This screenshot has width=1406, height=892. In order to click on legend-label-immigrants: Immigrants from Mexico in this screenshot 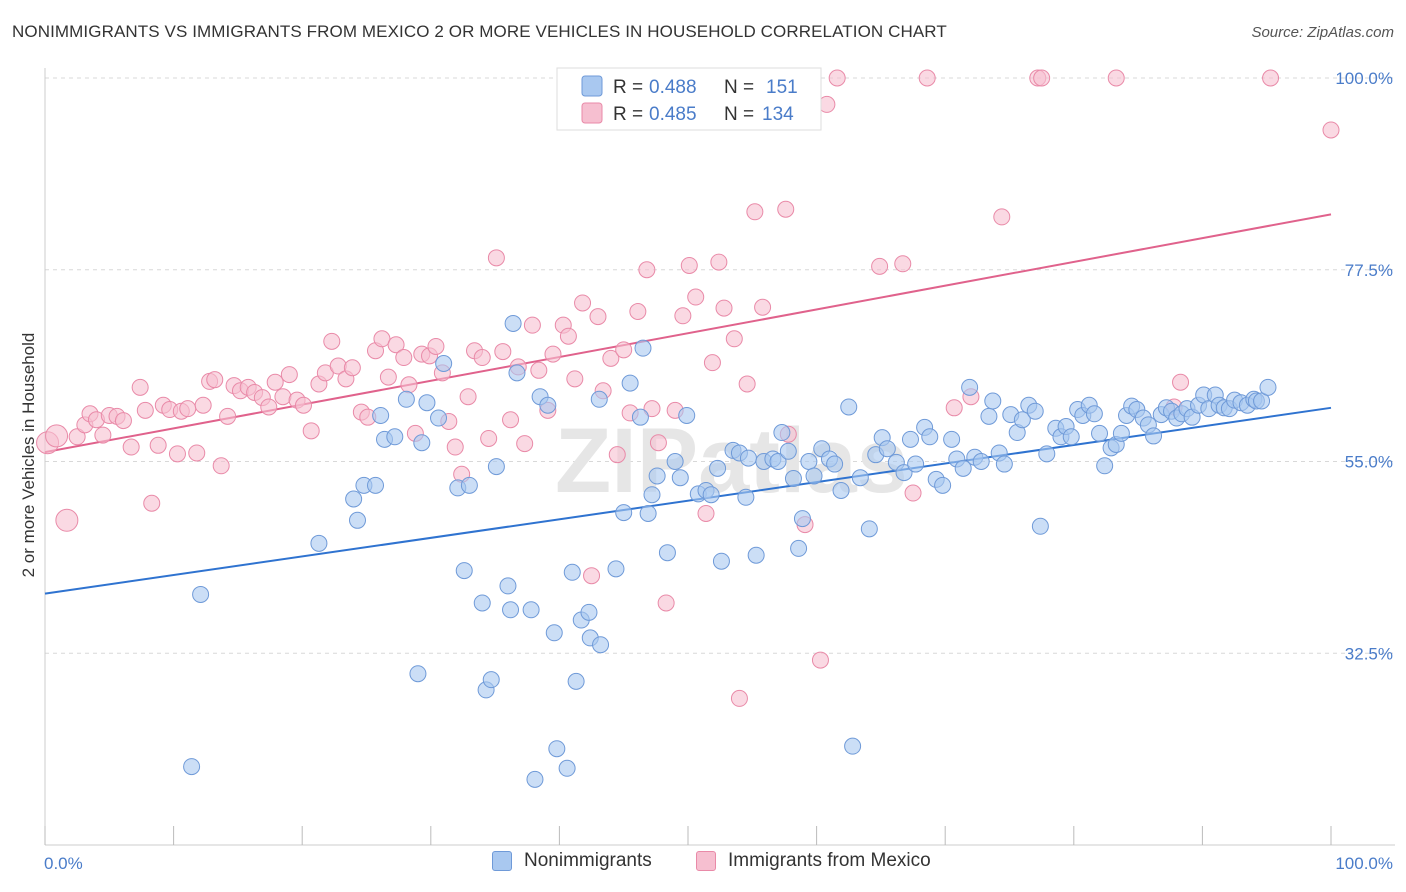, I will do `click(829, 860)`.